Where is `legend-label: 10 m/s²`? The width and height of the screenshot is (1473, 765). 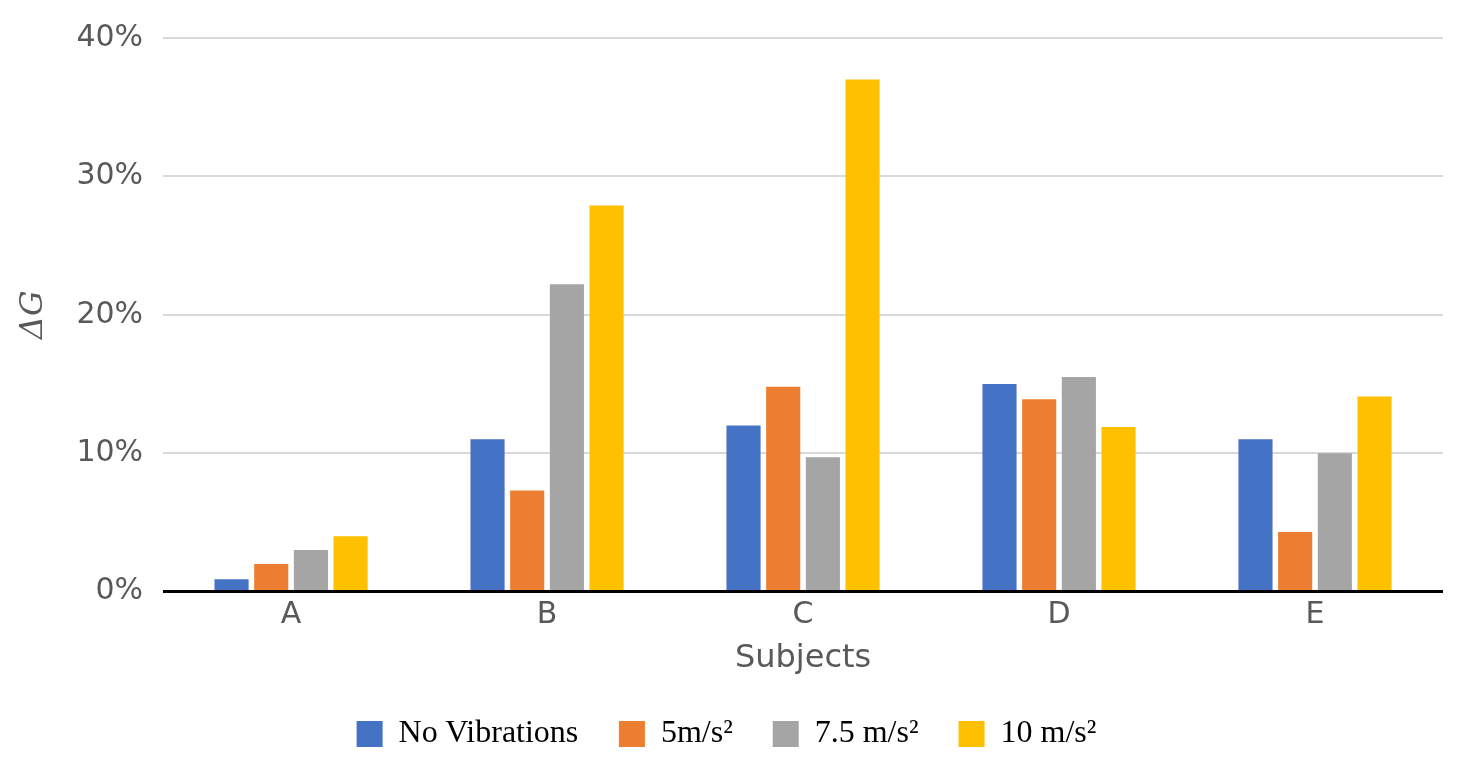 legend-label: 10 m/s² is located at coordinates (1048, 731).